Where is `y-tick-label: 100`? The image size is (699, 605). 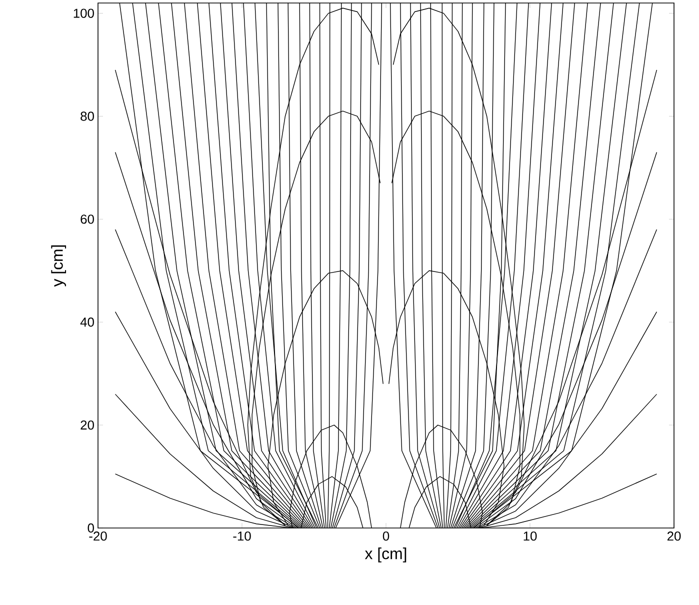
y-tick-label: 100 is located at coordinates (84, 13).